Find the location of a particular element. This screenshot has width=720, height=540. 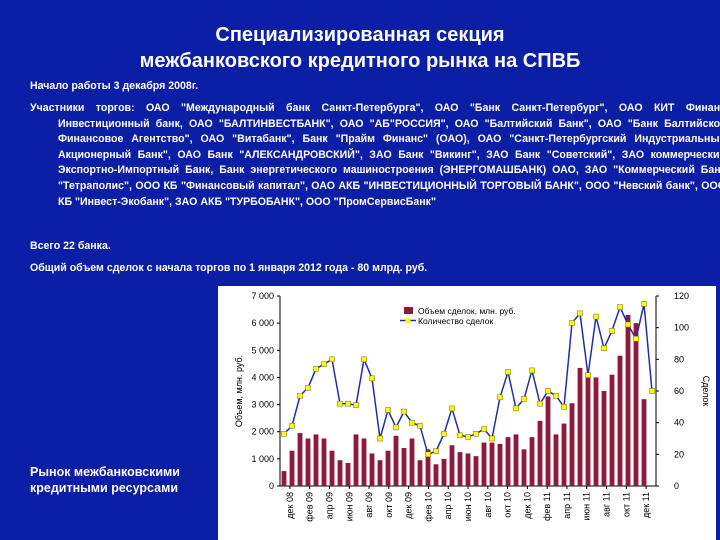

y-axis-title: Объем, млн. руб. is located at coordinates (239, 391).